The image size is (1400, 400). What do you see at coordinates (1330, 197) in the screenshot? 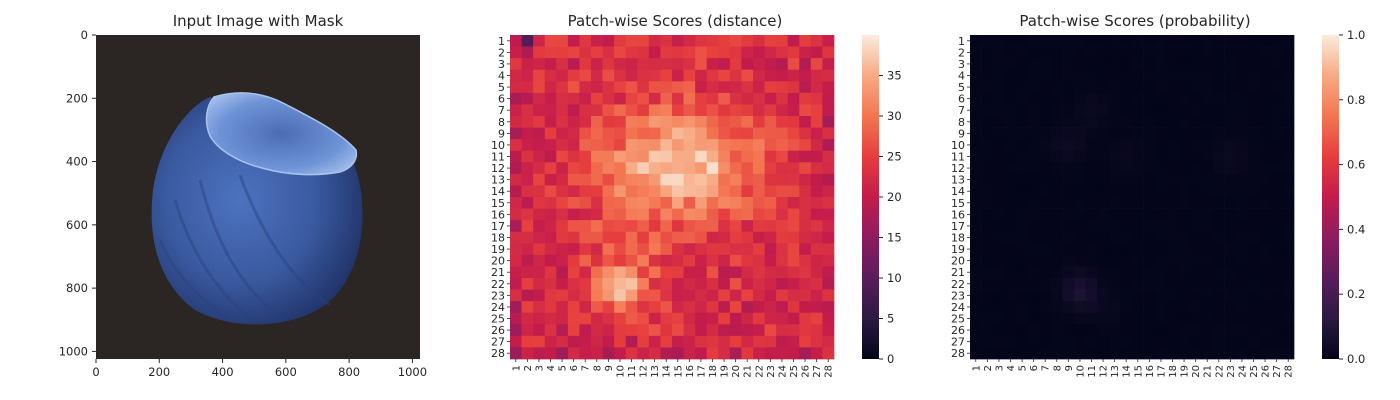
I see `colorbar-probability` at bounding box center [1330, 197].